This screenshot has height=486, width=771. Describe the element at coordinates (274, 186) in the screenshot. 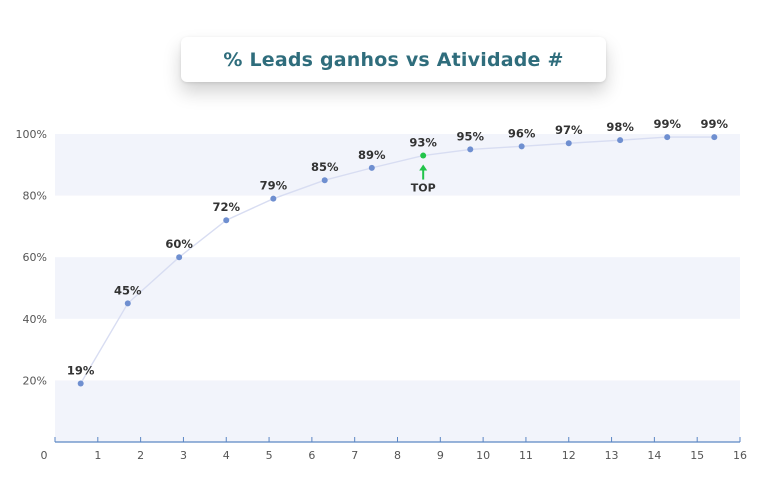

I see `data-label: 79%` at that location.